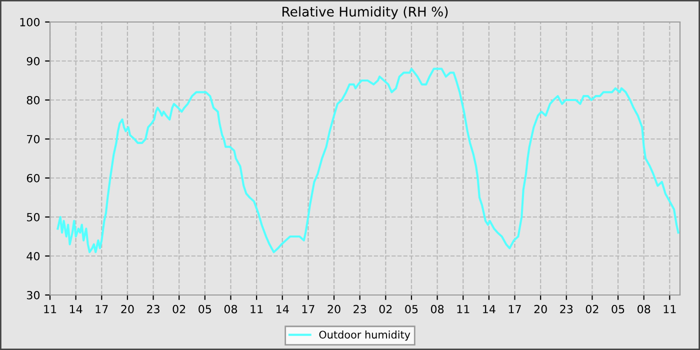 This screenshot has height=350, width=700. I want to click on y-tick-label: 80, so click(33, 100).